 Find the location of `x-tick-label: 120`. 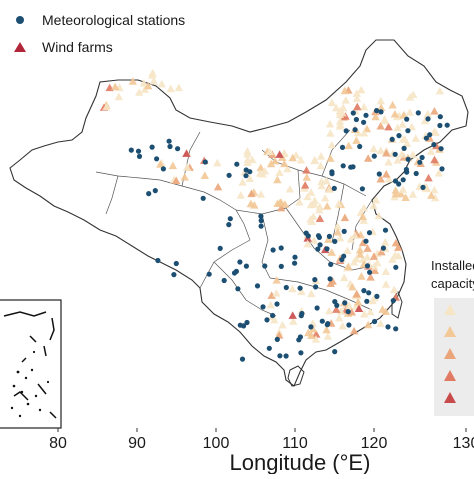

x-tick-label: 120 is located at coordinates (374, 443).